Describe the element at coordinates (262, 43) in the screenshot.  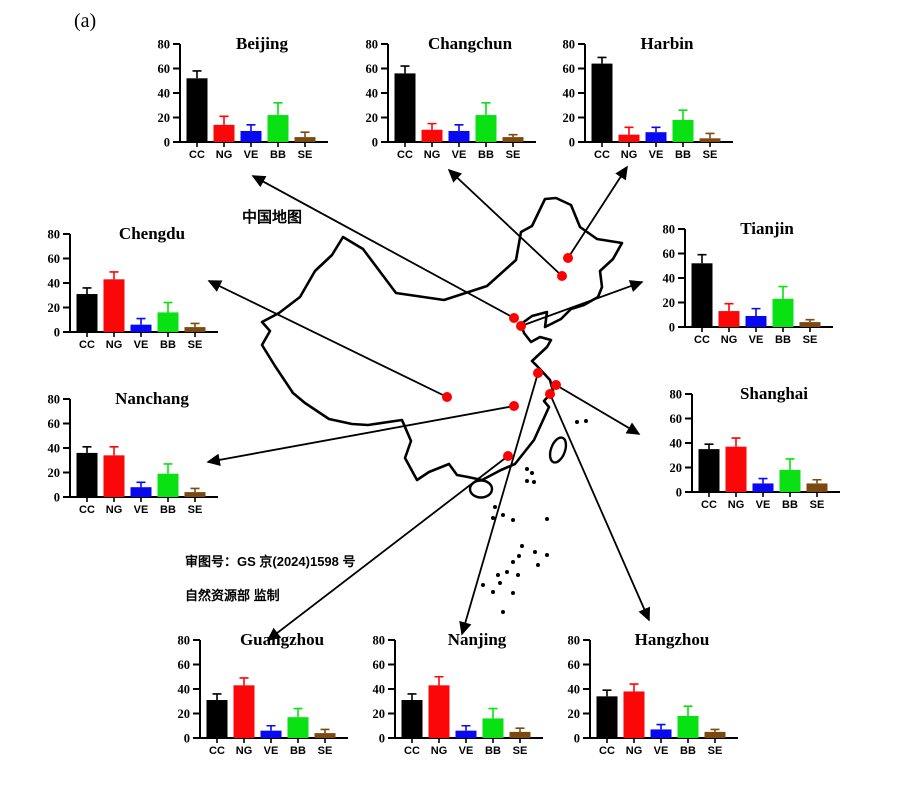
I see `chart-title: Beijing` at that location.